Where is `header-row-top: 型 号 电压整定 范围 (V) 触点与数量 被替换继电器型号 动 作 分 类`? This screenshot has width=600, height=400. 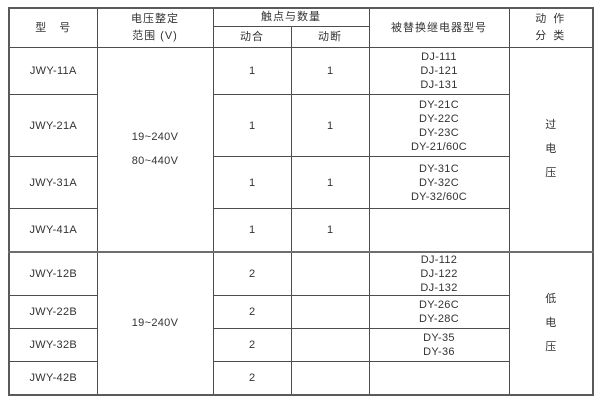 header-row-top: 型 号 电压整定 范围 (V) 触点与数量 被替换继电器型号 动 作 分 类 is located at coordinates (301, 27).